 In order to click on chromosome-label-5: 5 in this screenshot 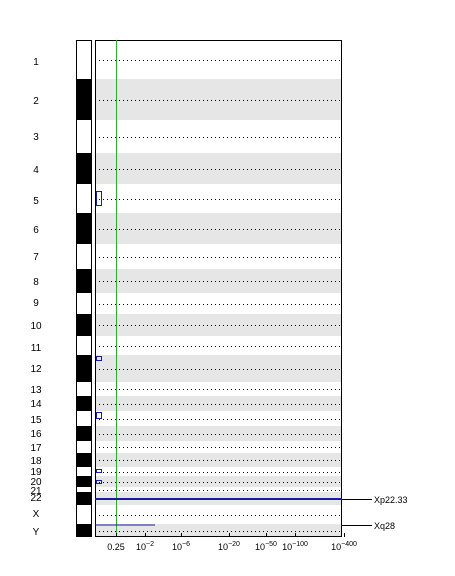, I will do `click(36, 201)`.